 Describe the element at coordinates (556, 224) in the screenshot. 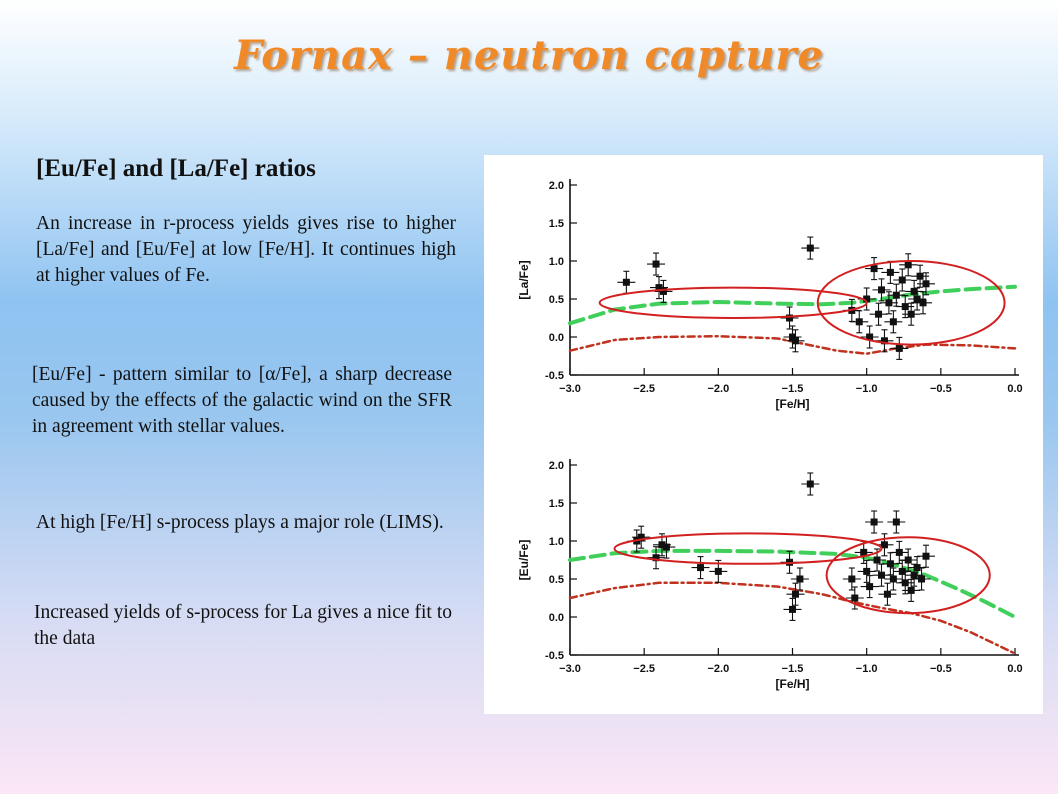

I see `y-tick-label: 1.5` at that location.